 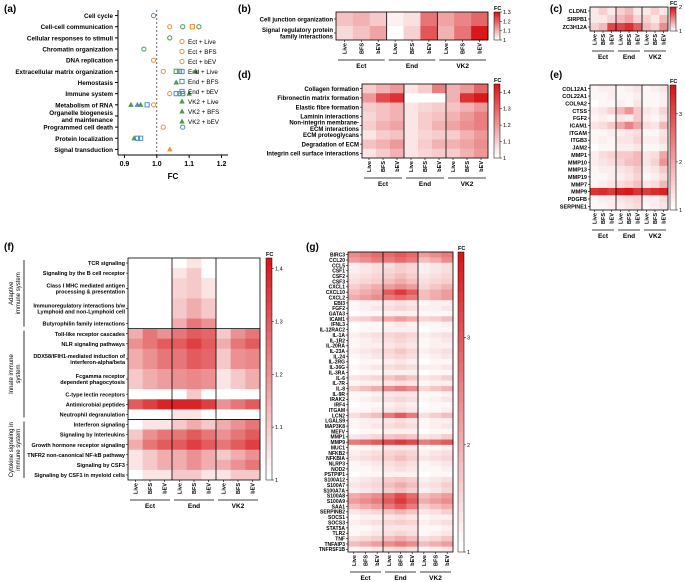 What do you see at coordinates (203, 72) in the screenshot?
I see `legend-entry: End + Live` at bounding box center [203, 72].